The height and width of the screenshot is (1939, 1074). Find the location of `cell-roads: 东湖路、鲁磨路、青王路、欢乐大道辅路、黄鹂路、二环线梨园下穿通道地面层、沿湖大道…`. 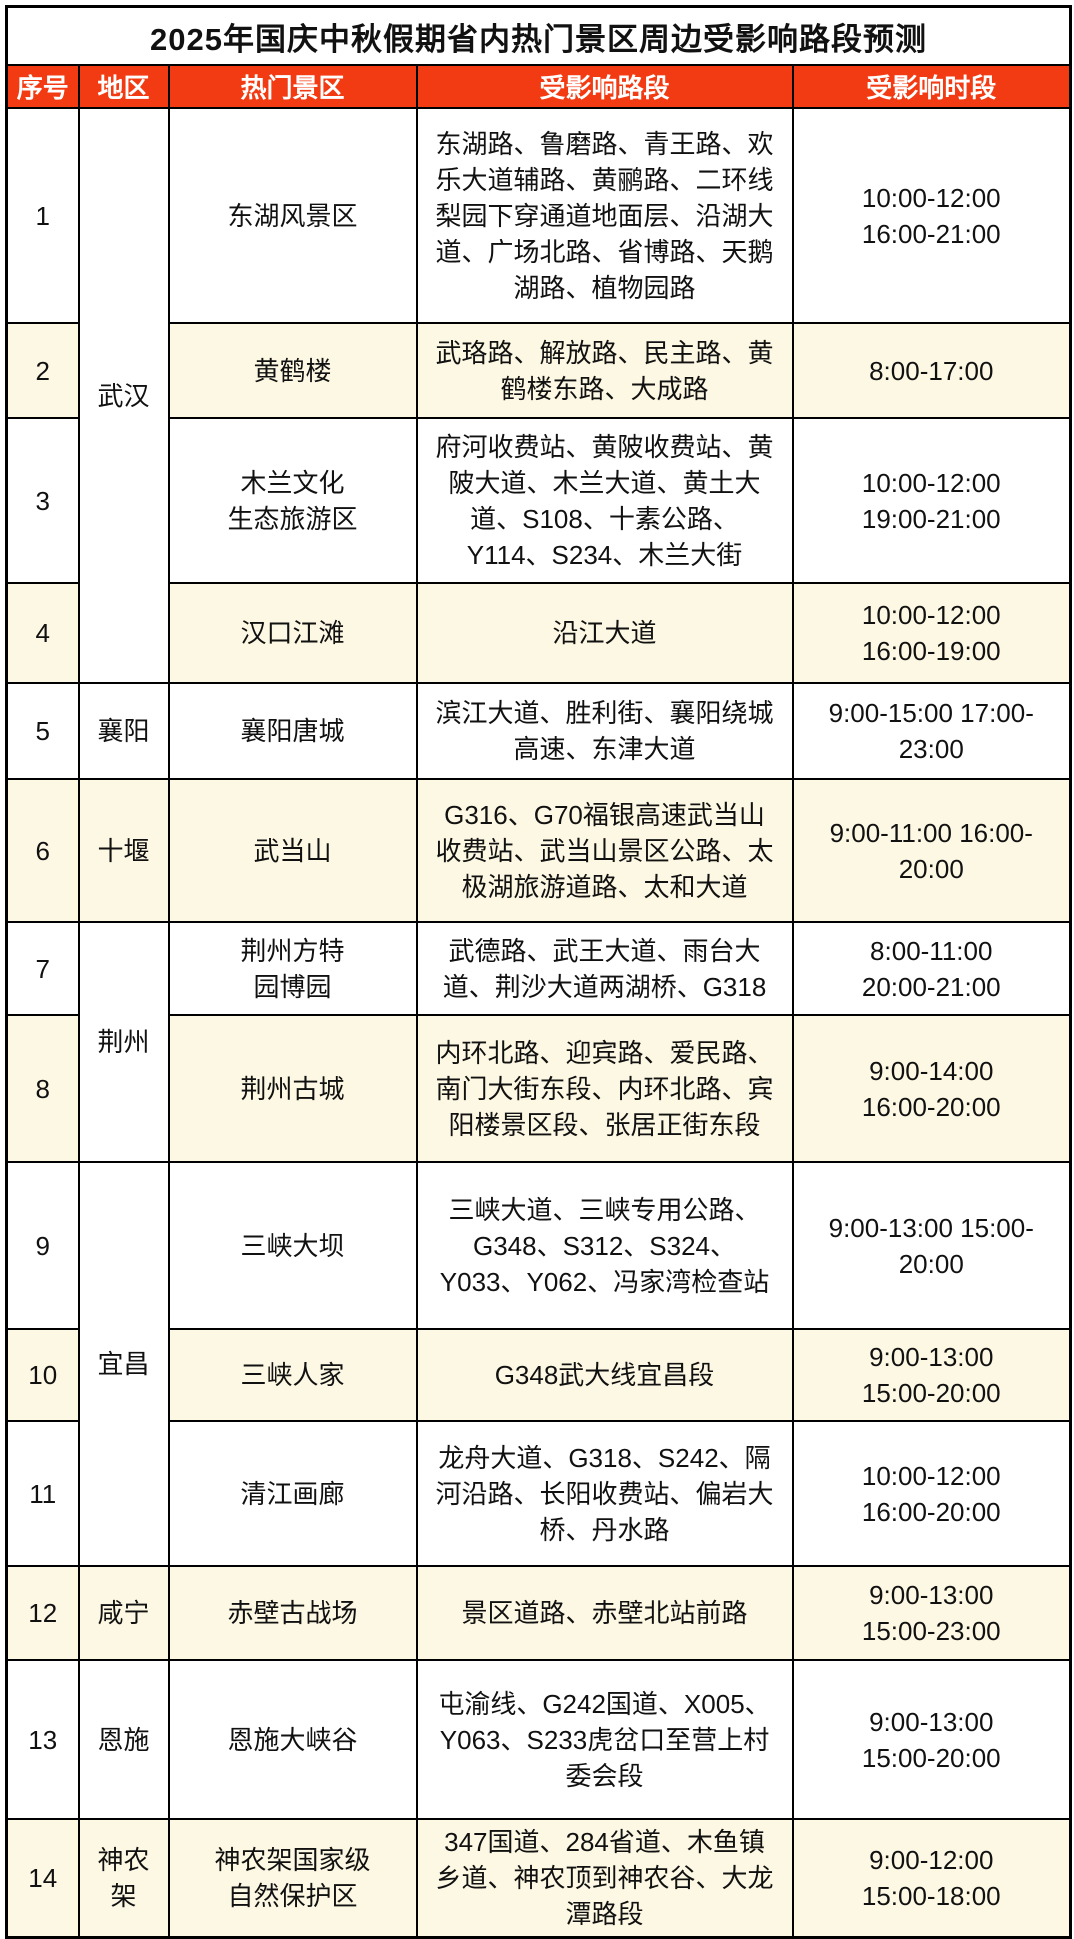

cell-roads: 东湖路、鲁磨路、青王路、欢乐大道辅路、黄鹂路、二环线梨园下穿通道地面层、沿湖大道… is located at coordinates (604, 215).